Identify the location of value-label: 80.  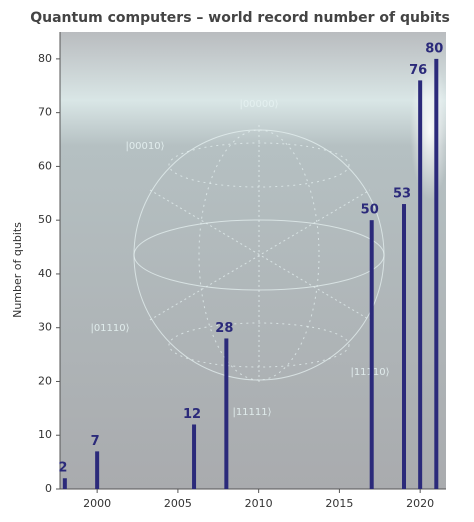
(434, 48).